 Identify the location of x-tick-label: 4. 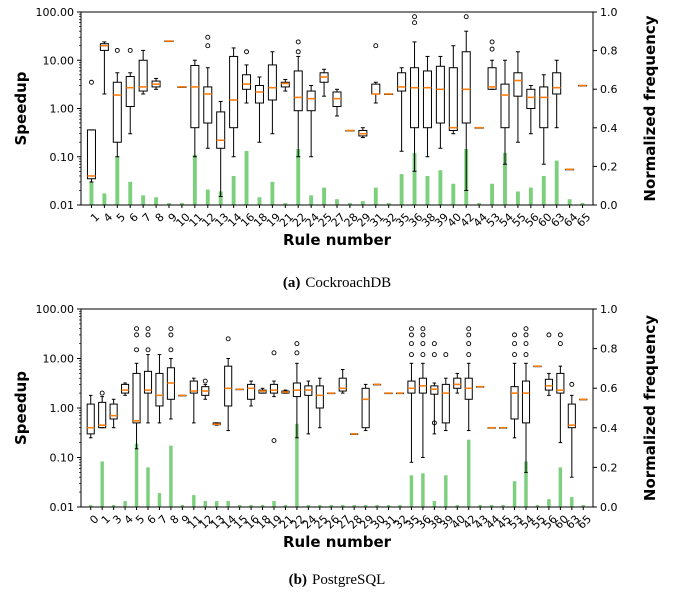
(108, 218).